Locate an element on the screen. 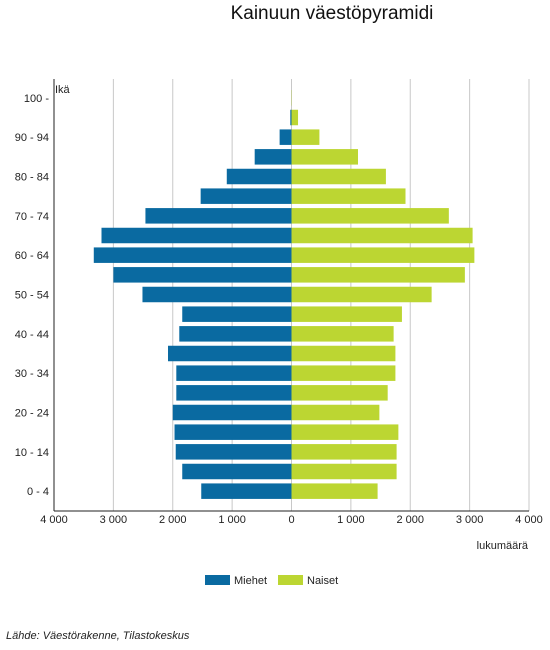 The width and height of the screenshot is (550, 650). y-tick-label: 100 - is located at coordinates (36, 99).